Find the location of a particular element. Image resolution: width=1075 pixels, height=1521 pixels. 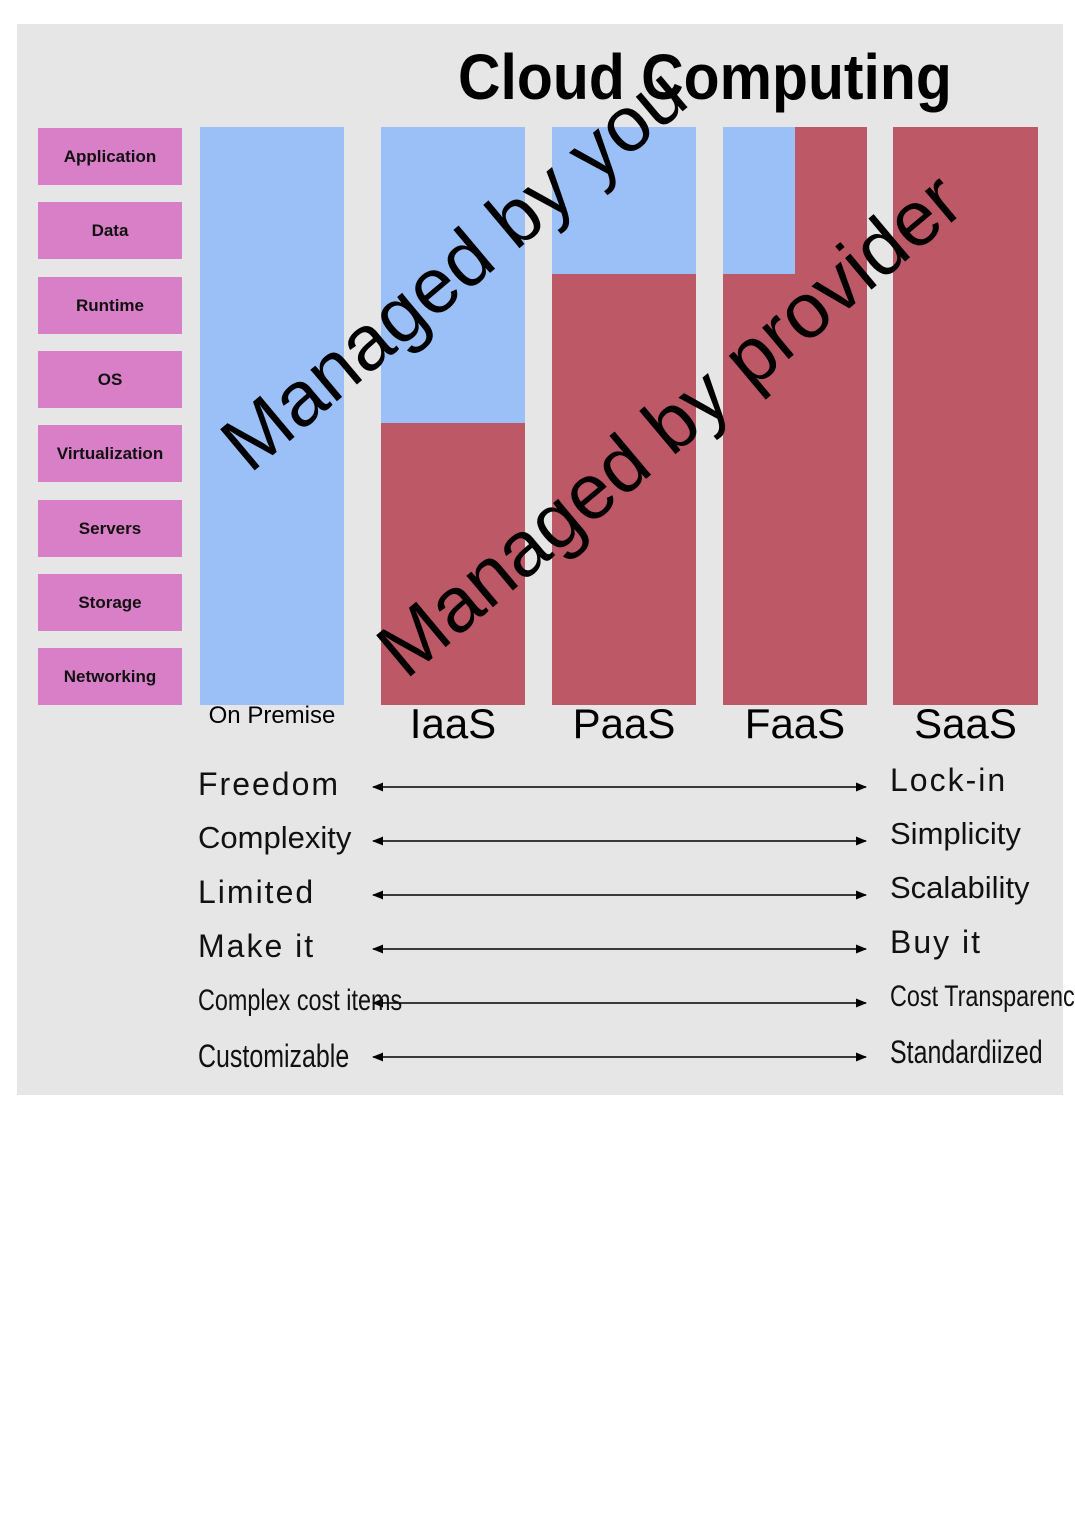

spectrum-right-simplicity: Simplicity is located at coordinates (955, 833).